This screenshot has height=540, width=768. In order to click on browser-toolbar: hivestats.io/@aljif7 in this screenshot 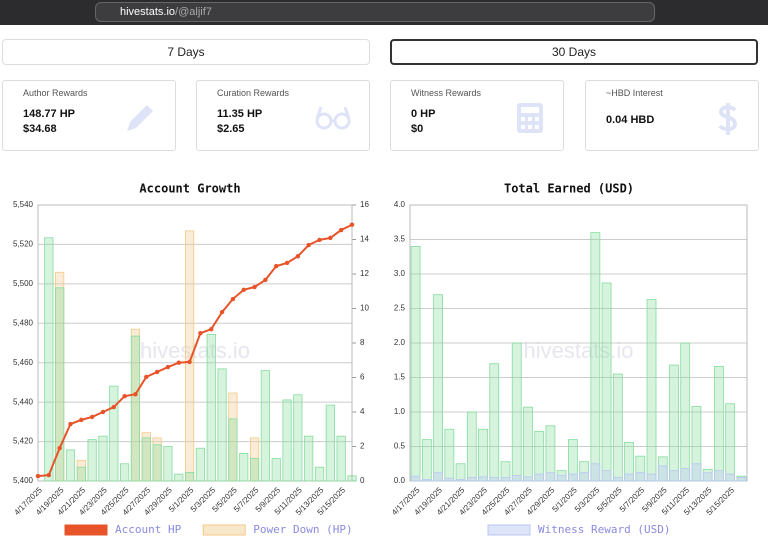, I will do `click(384, 12)`.